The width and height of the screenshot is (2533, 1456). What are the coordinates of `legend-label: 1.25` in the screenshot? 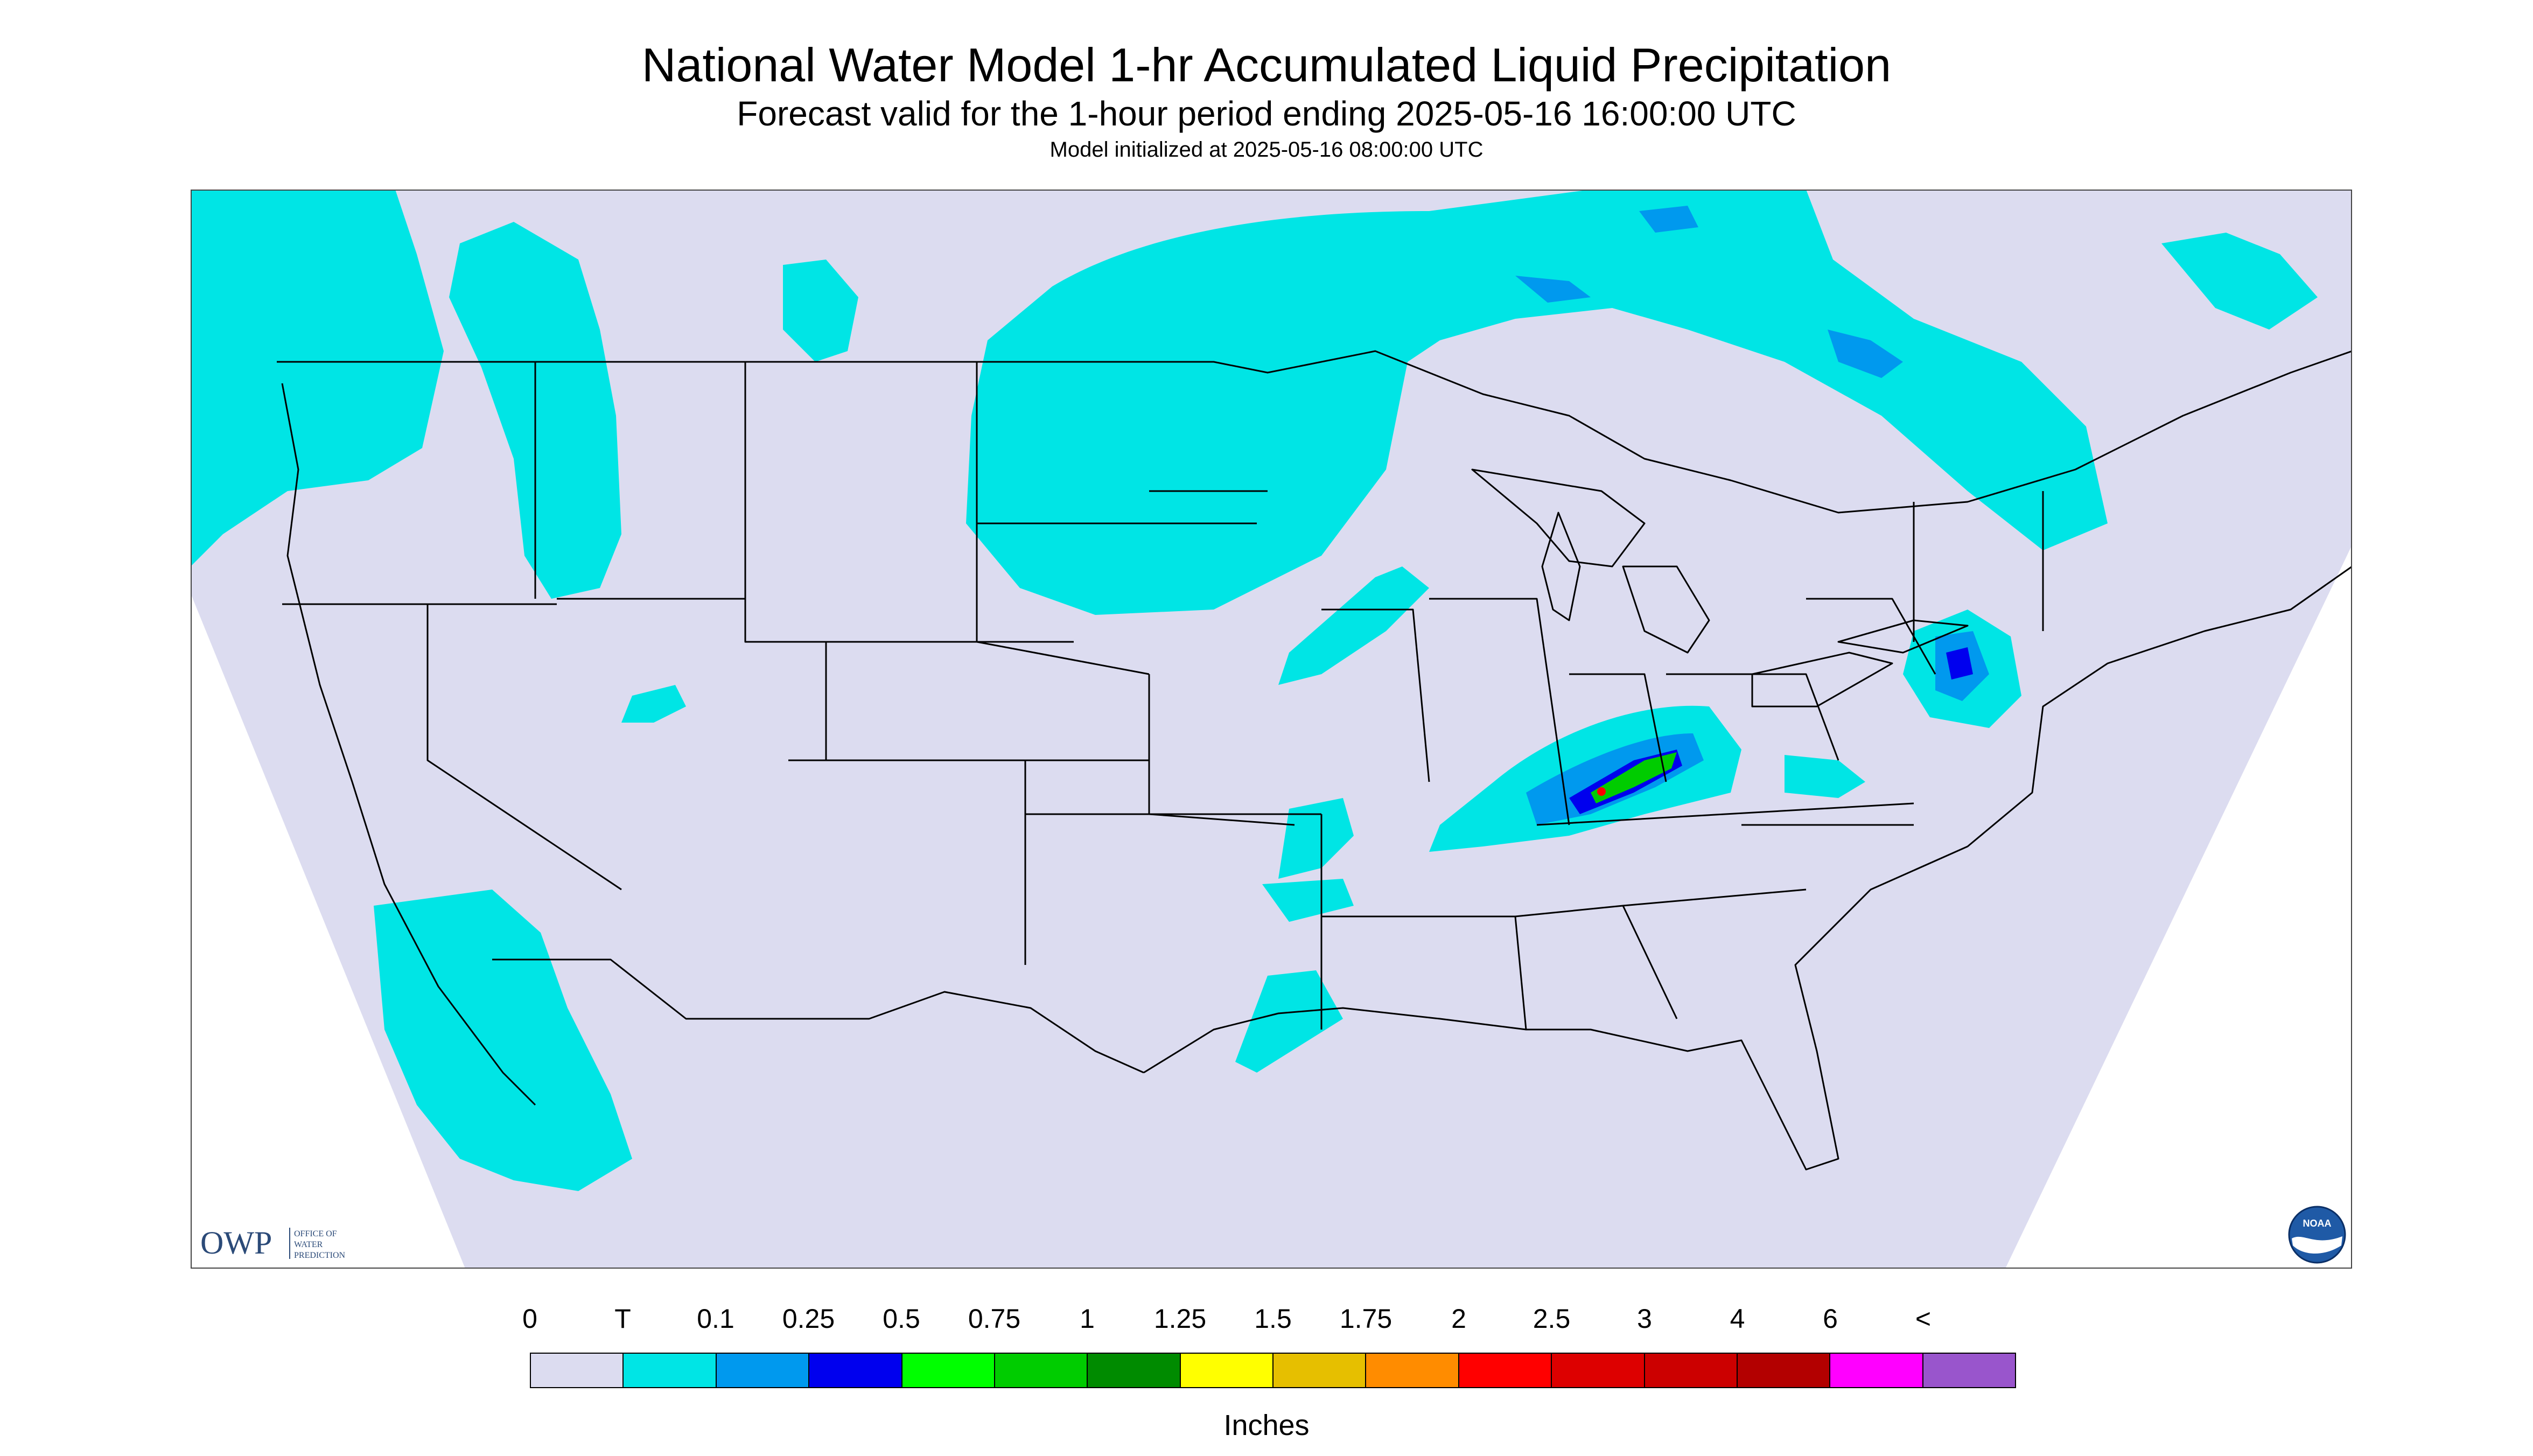 It's located at (1180, 1319).